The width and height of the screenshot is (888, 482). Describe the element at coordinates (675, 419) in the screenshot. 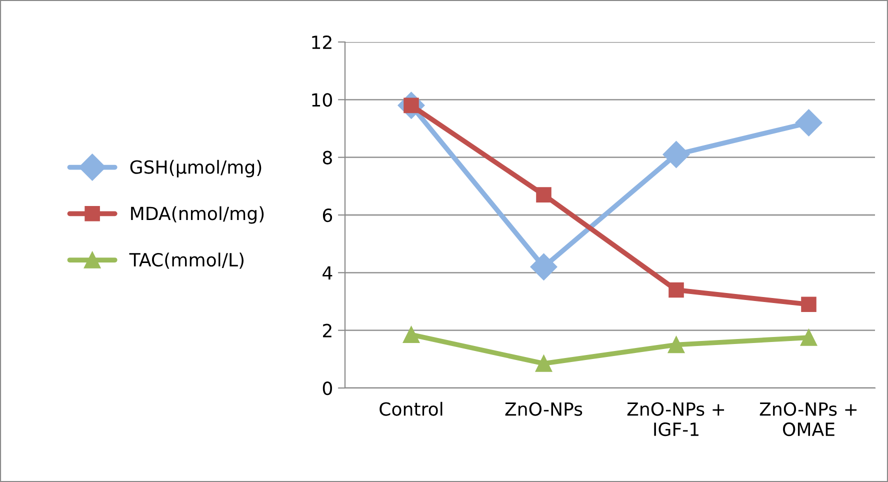

I see `x-tick-label: ZnO-NPs + IGF-1` at that location.